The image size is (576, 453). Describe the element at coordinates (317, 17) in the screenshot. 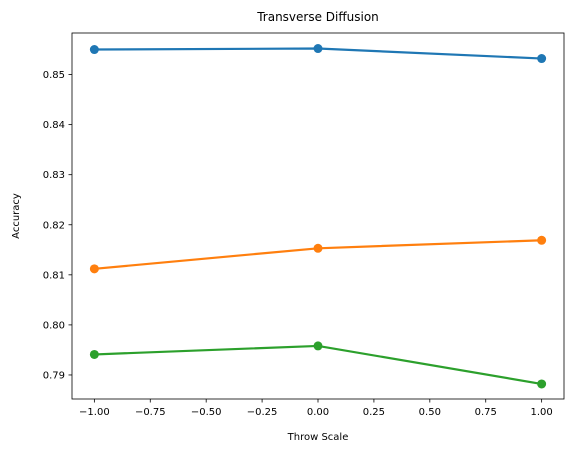

I see `chart-title: Transverse Diffusion` at that location.